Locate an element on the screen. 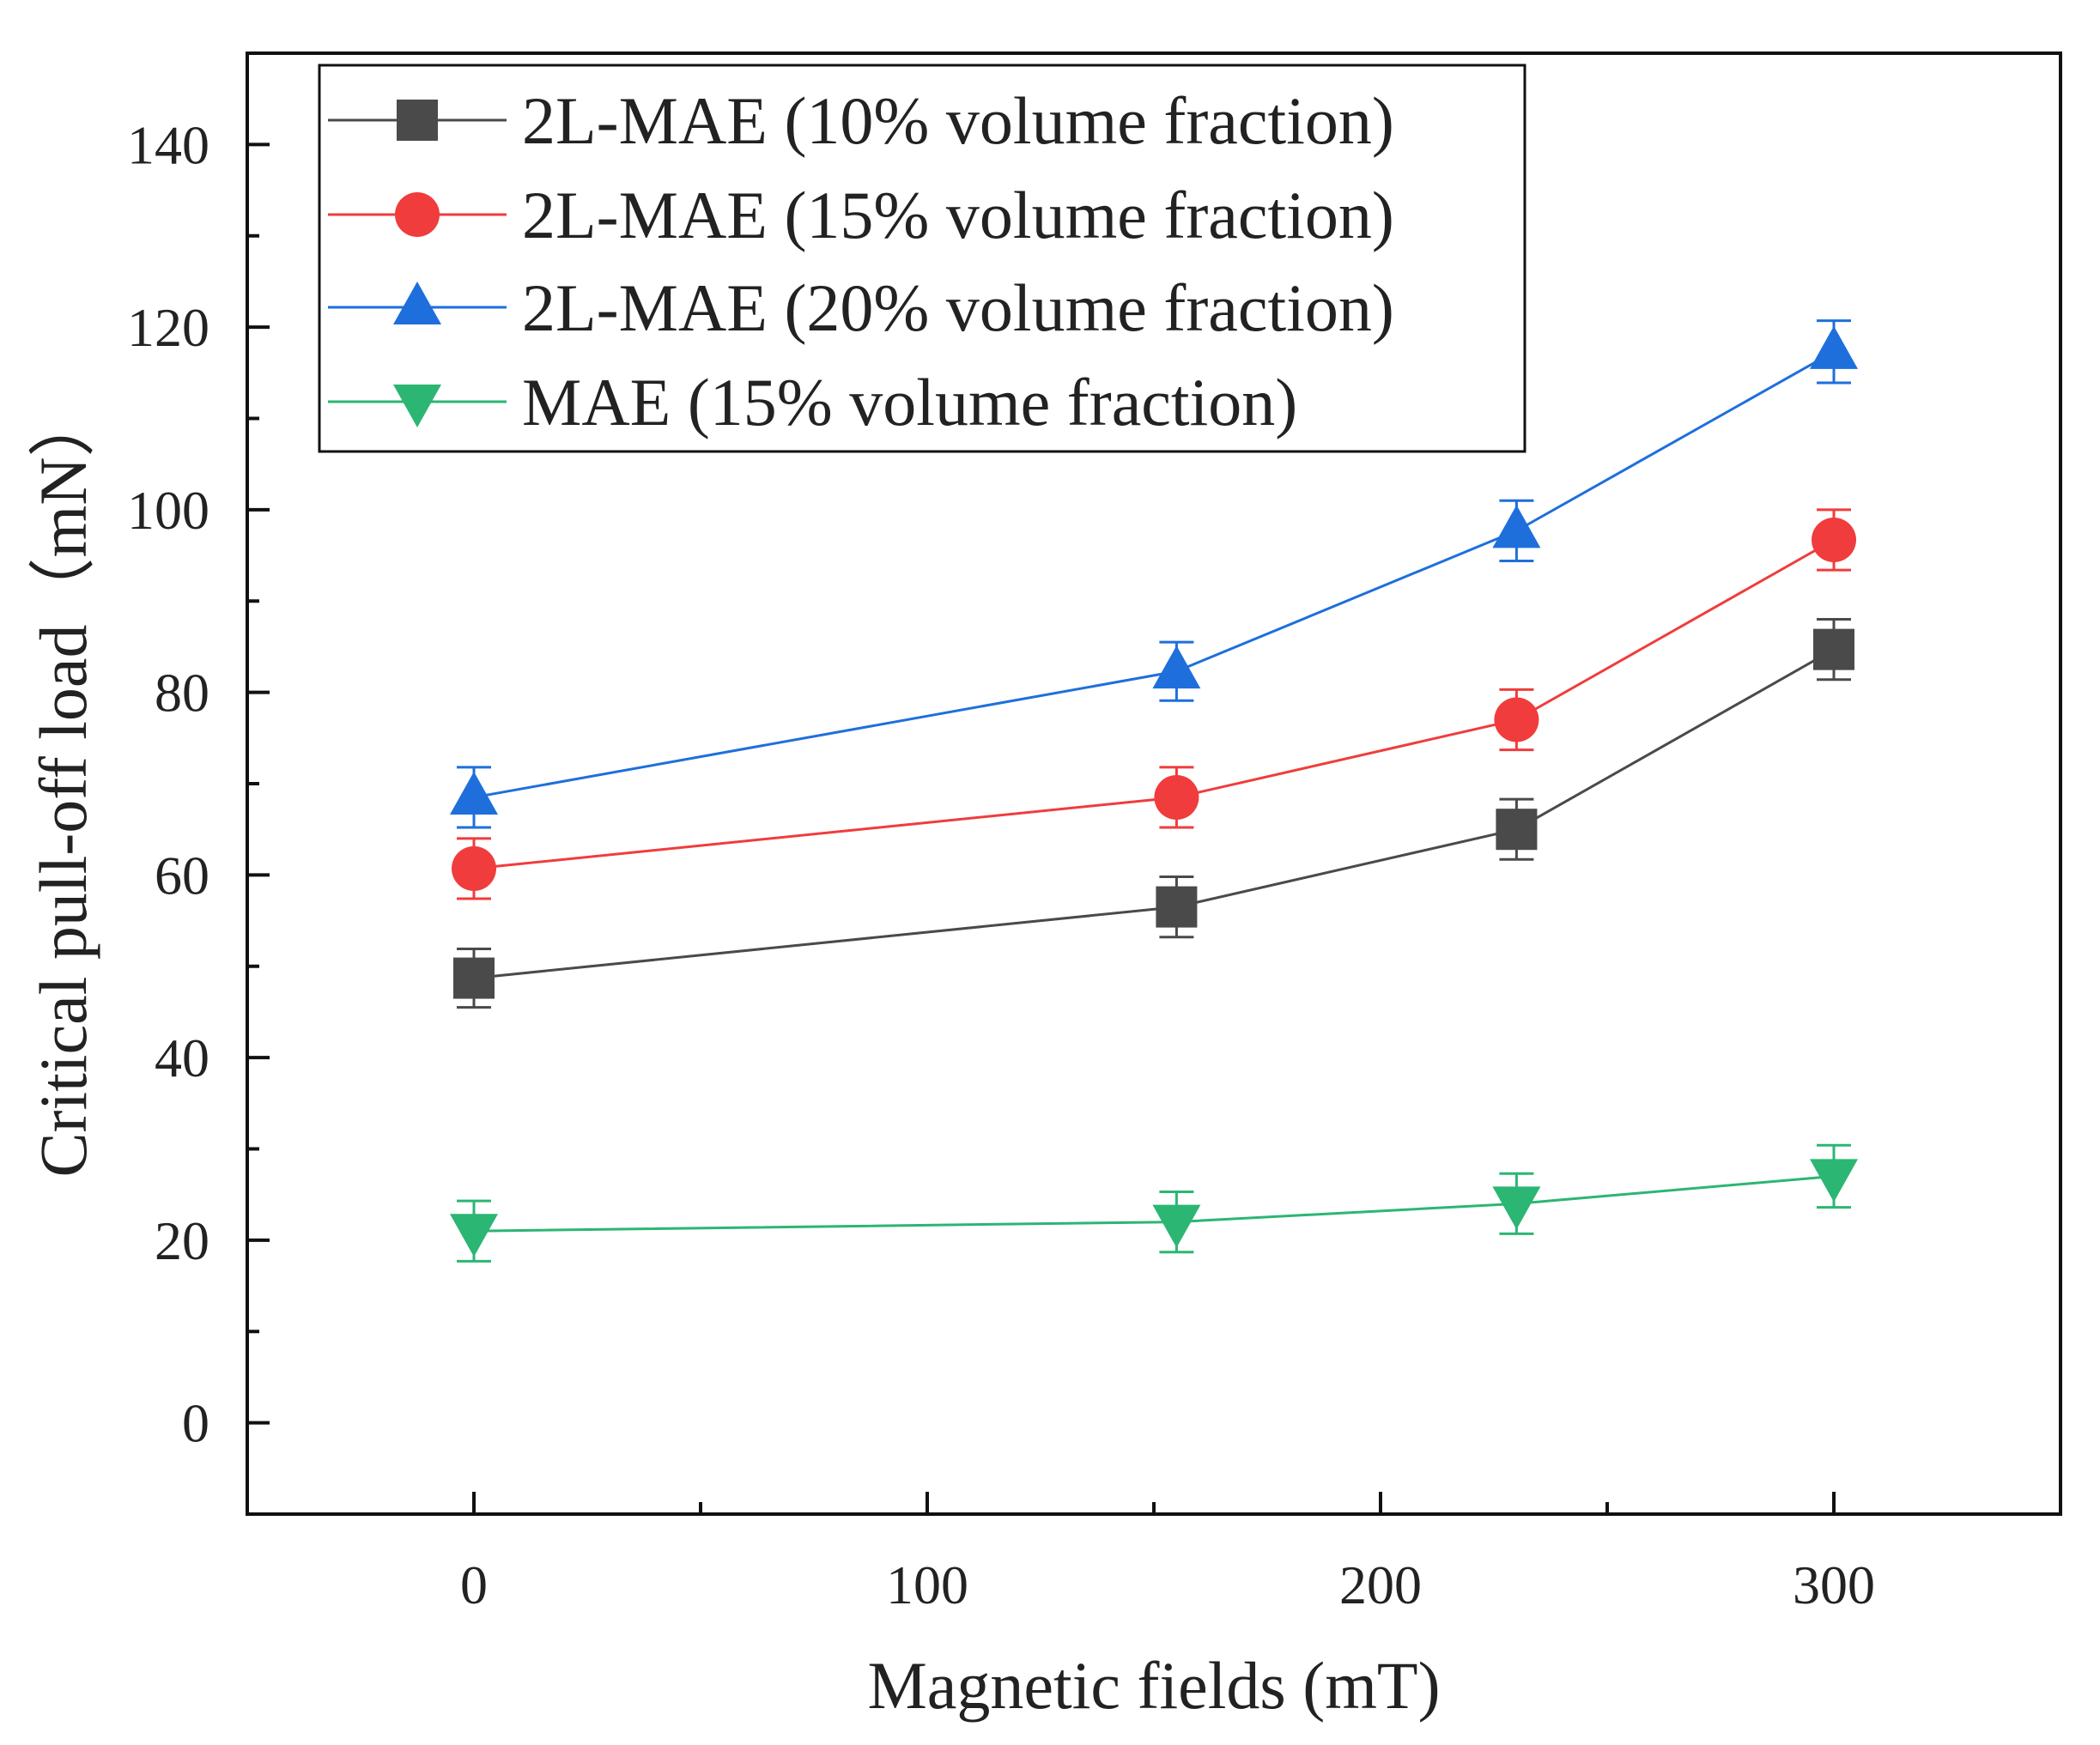 This screenshot has width=2100, height=1745. x-tick-label: 200 is located at coordinates (1380, 1584).